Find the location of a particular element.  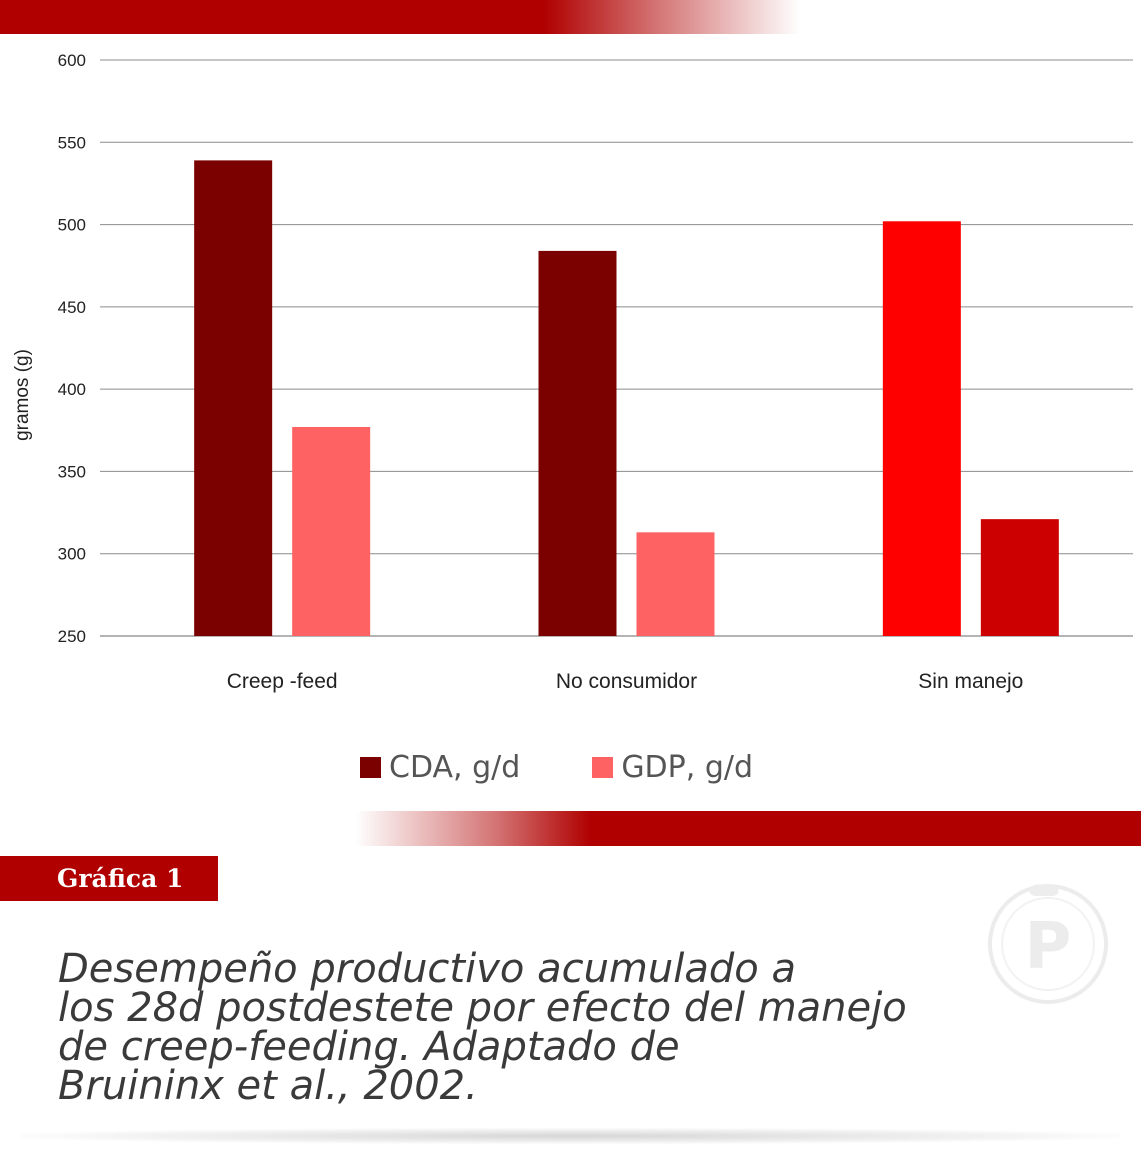

y-tick-label: 600 is located at coordinates (72, 60).